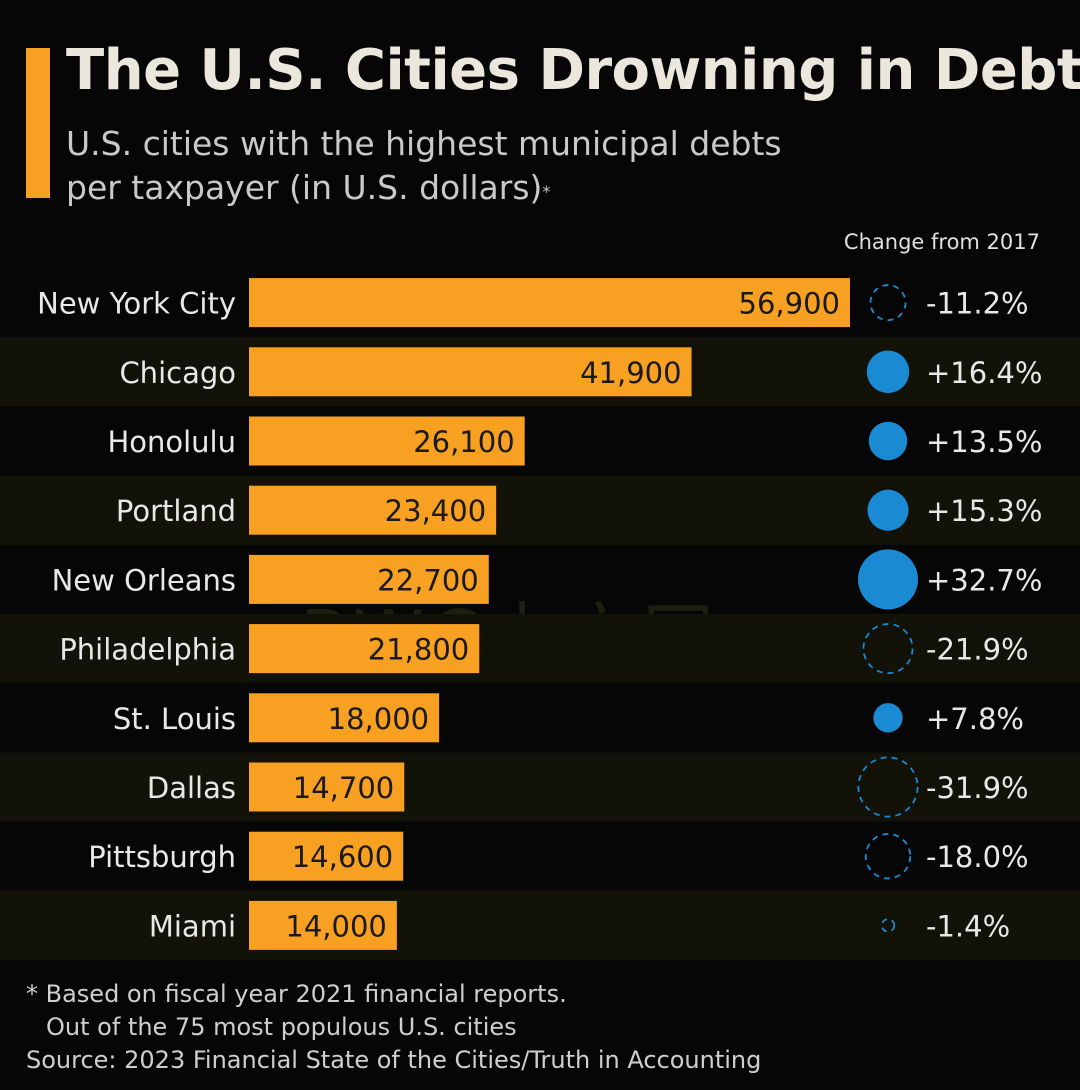 The height and width of the screenshot is (1090, 1080). Describe the element at coordinates (136, 304) in the screenshot. I see `category-label: New York City` at that location.